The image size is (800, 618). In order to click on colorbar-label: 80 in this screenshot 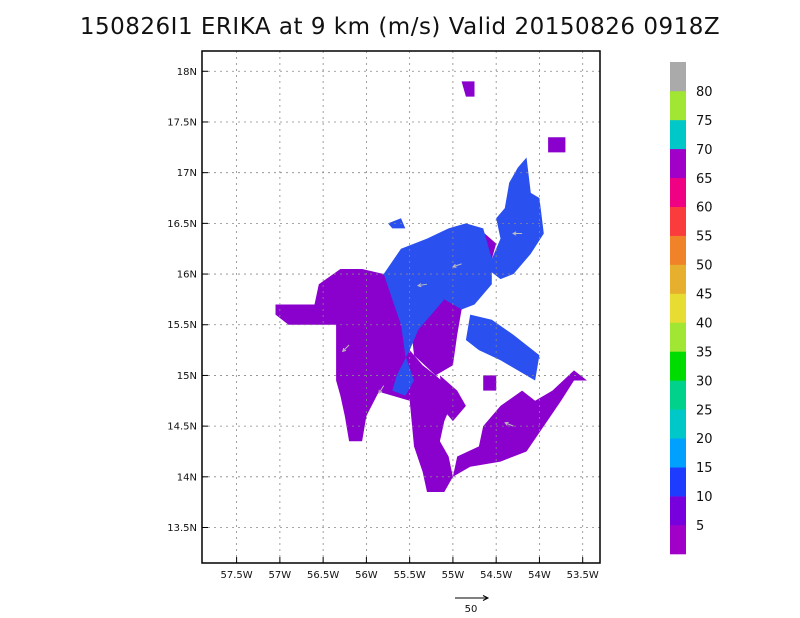, I will do `click(704, 92)`.